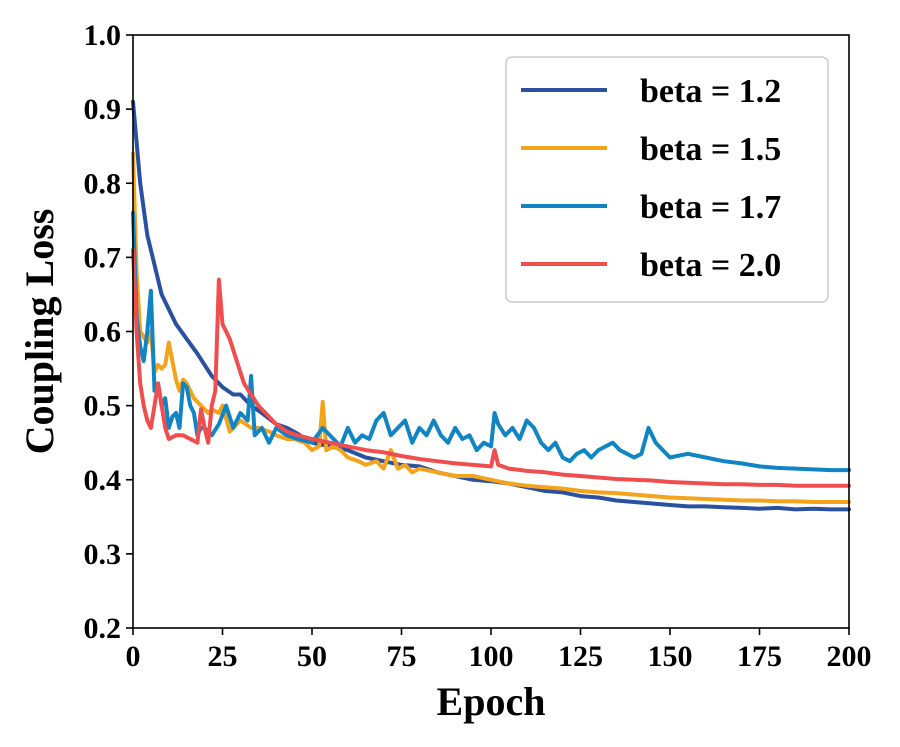  I want to click on y-tick-label: 1.0, so click(103, 35).